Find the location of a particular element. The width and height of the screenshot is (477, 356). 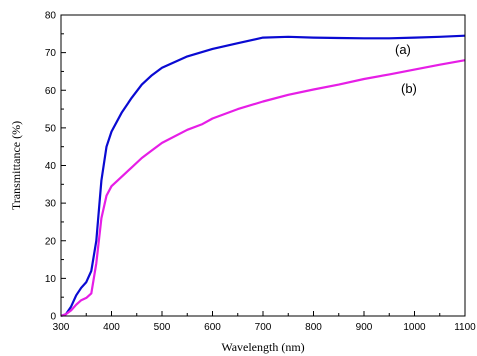

y-tick-label: 0 is located at coordinates (53, 317).